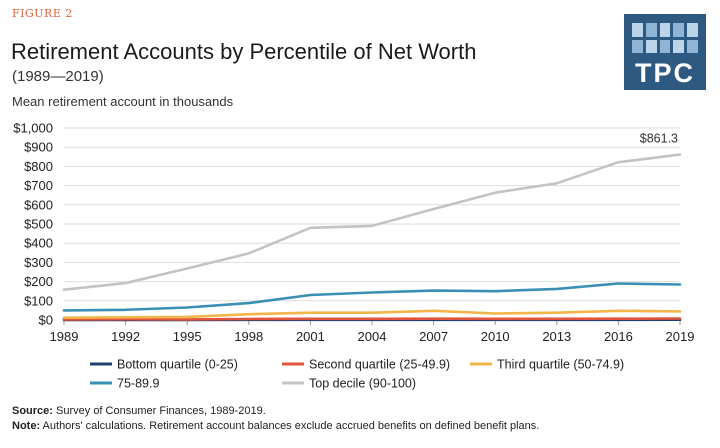 This screenshot has width=720, height=448. Describe the element at coordinates (38, 224) in the screenshot. I see `y-tick-label: $500` at that location.